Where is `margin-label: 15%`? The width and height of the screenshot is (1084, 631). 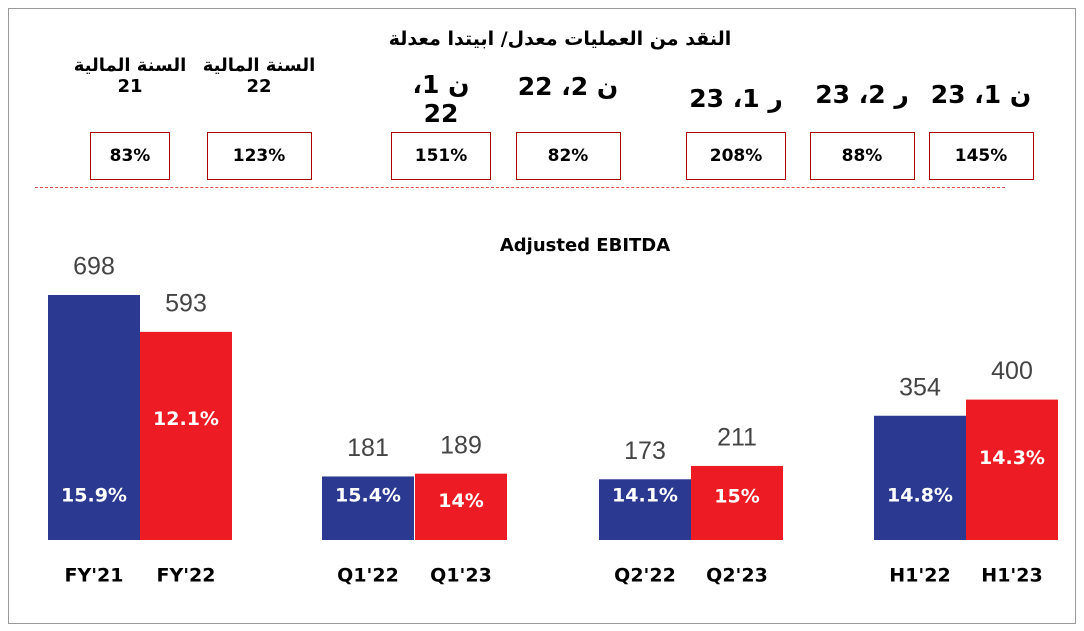 margin-label: 15% is located at coordinates (736, 497).